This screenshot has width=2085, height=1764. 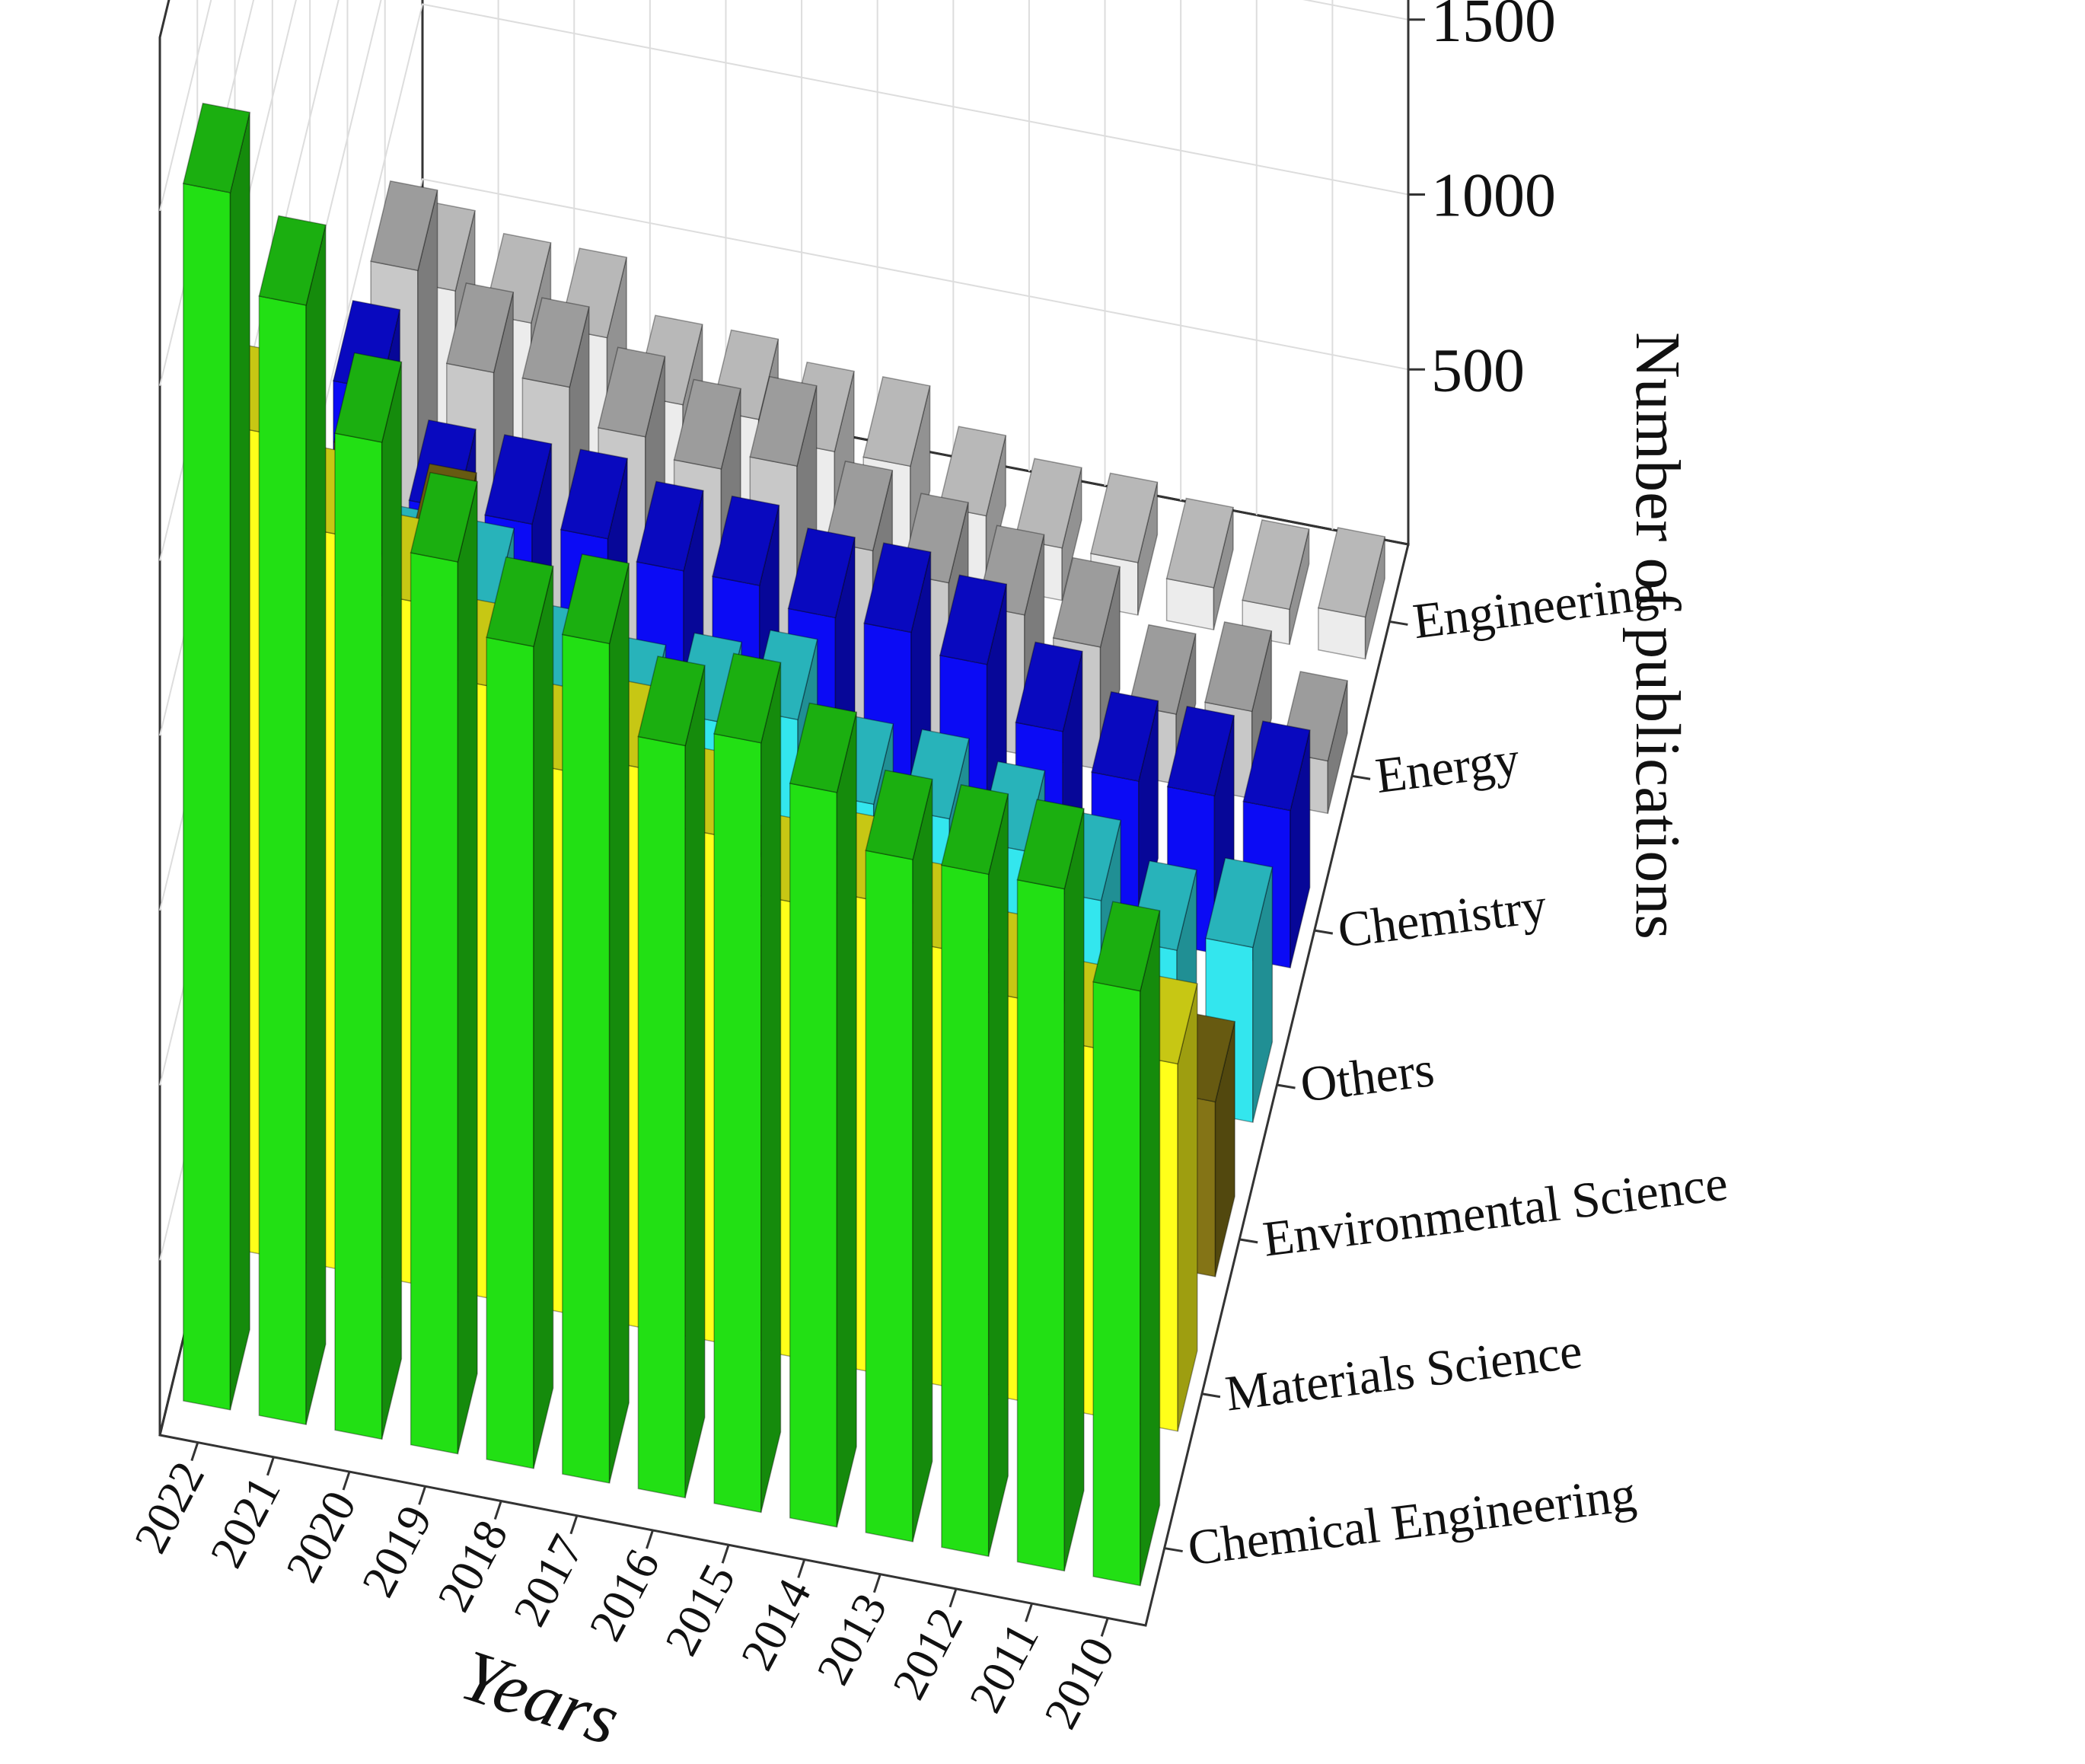 What do you see at coordinates (1478, 369) in the screenshot?
I see `y-tick-label: 500` at bounding box center [1478, 369].